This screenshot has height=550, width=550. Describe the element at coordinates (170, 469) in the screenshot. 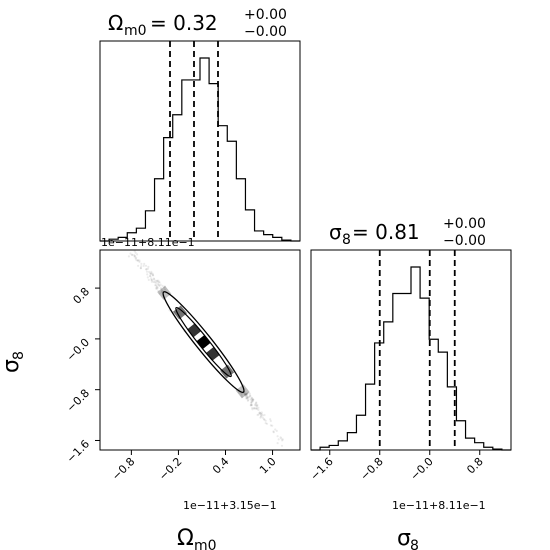

I see `omega-m0-x-tick-label: −0.2` at that location.